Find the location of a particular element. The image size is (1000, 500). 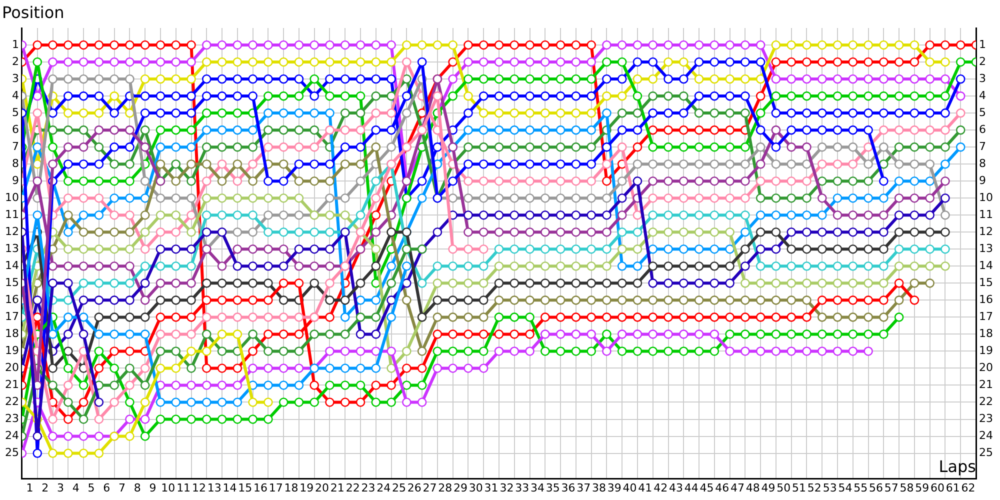

y2-tick-label: 21 is located at coordinates (986, 385).